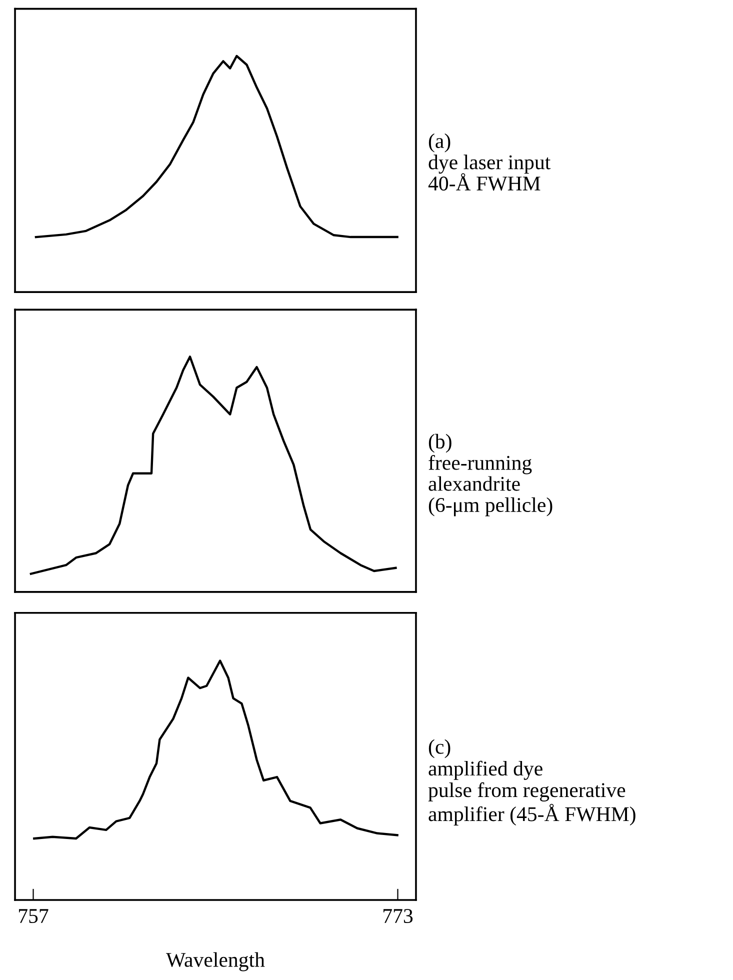 This screenshot has width=733, height=980. I want to click on text: amplifier (45-Å FWHM), so click(532, 815).